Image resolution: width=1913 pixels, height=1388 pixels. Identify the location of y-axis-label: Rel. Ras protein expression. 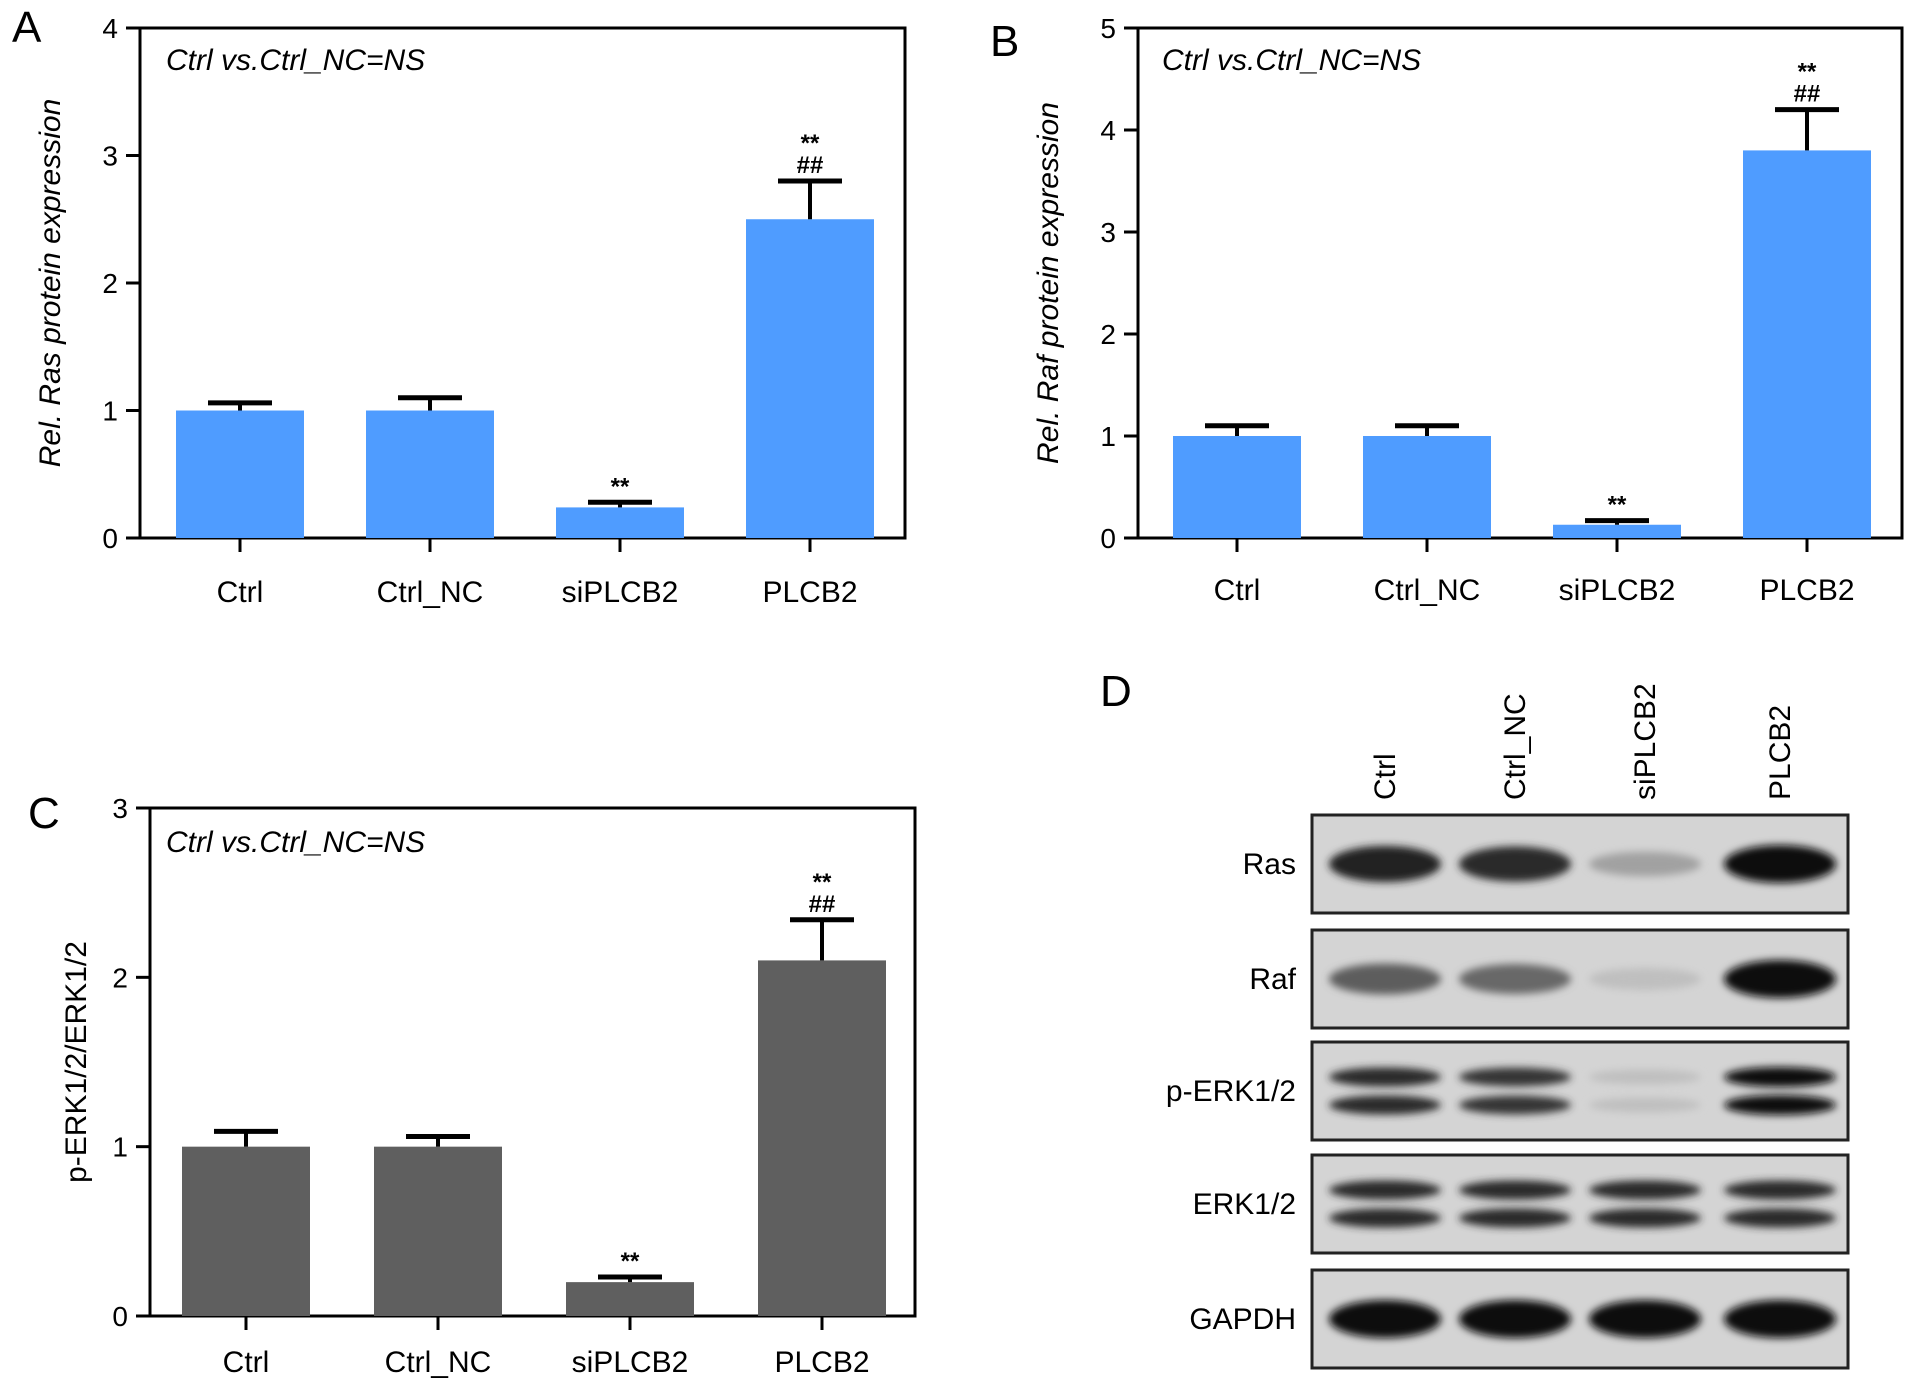
(50, 283).